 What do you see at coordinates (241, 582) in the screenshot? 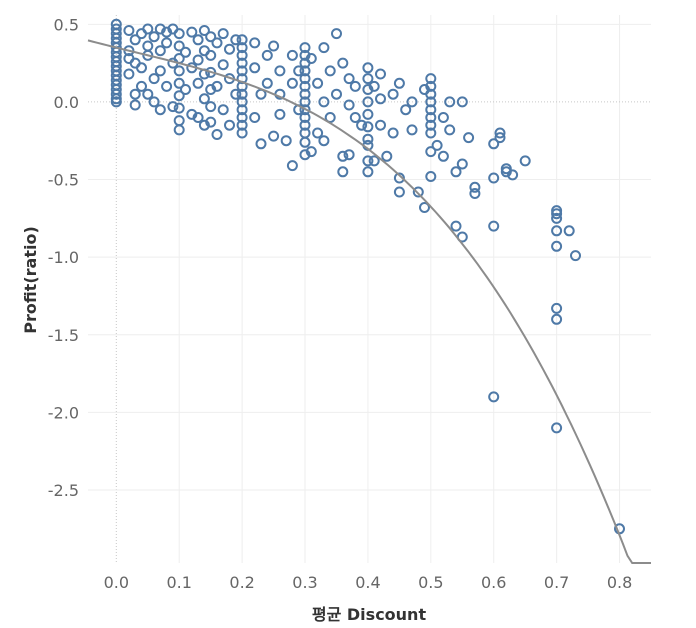
I see `x-tick-label: 0.2` at bounding box center [241, 582].